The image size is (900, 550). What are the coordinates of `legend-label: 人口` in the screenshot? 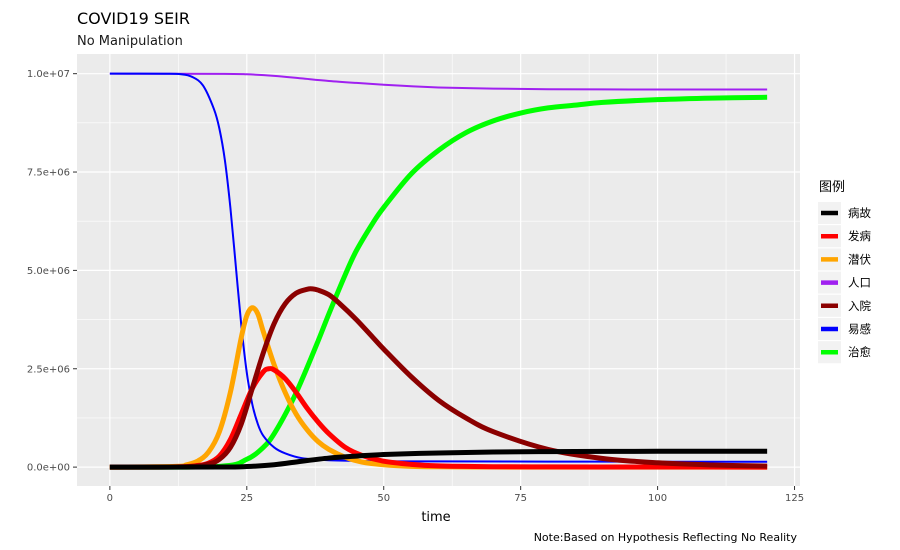 It's located at (859, 283).